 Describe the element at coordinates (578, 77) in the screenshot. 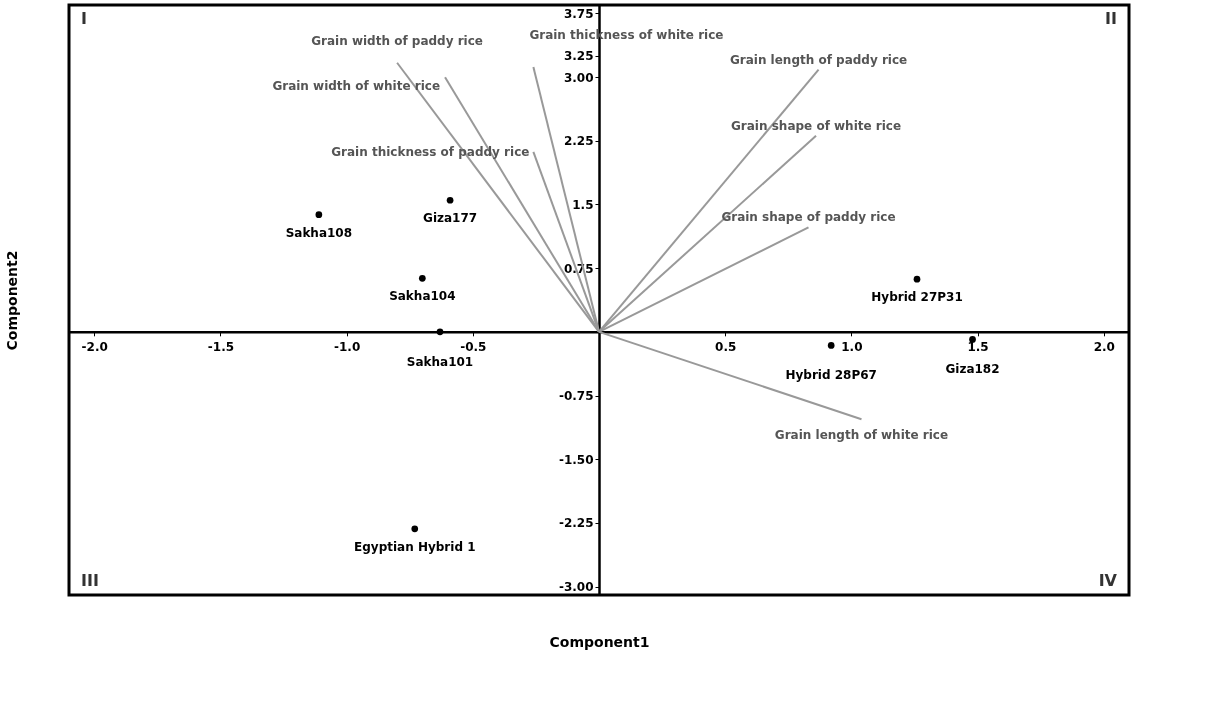

I see `y-tick-label: 3.00` at that location.